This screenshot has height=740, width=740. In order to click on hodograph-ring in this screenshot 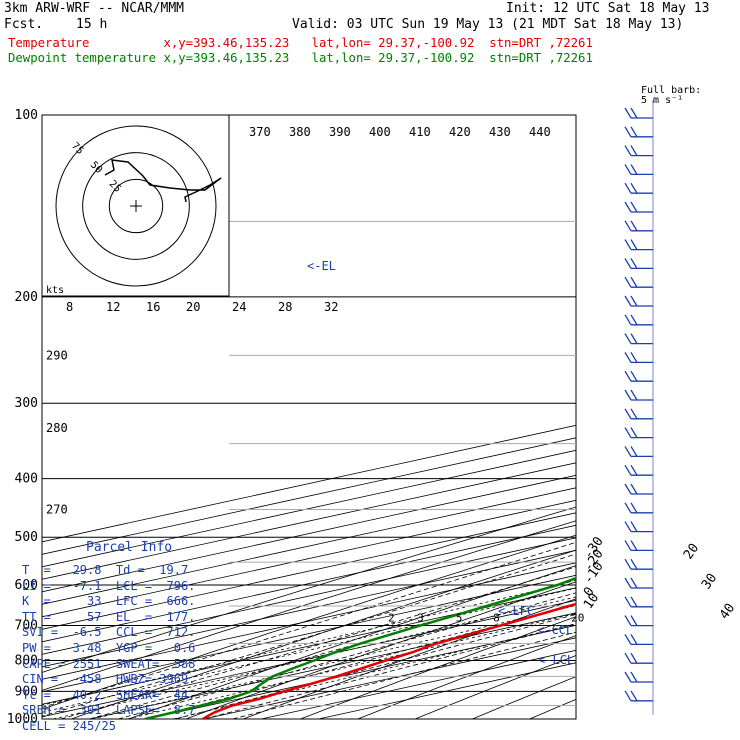, I will do `click(136, 206)`.